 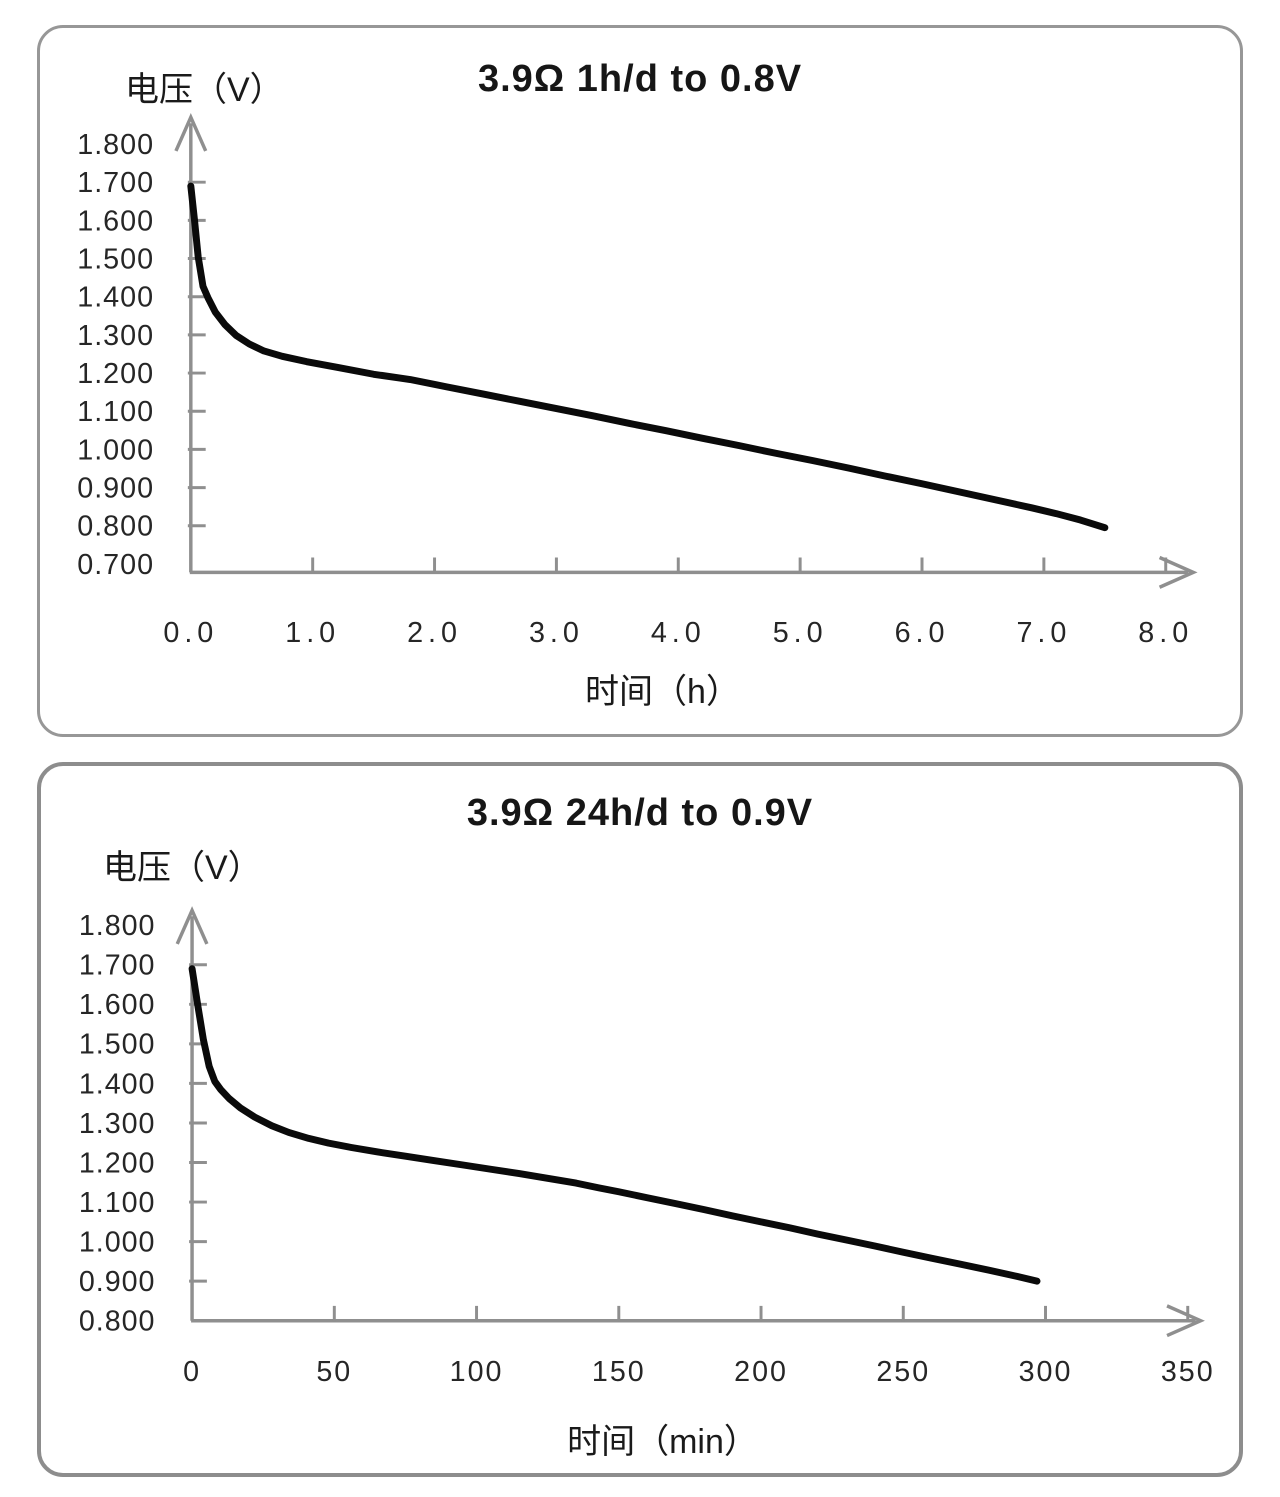 I want to click on chart-1-y-tick-label: 1.100, so click(x=115, y=412).